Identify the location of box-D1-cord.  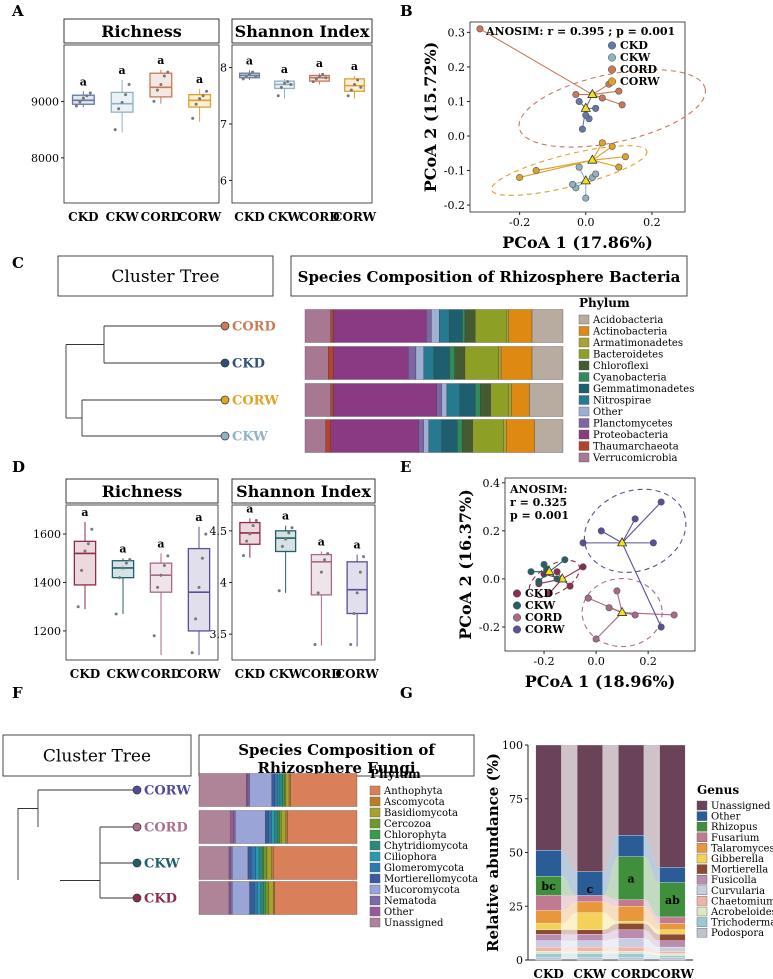
(161, 577).